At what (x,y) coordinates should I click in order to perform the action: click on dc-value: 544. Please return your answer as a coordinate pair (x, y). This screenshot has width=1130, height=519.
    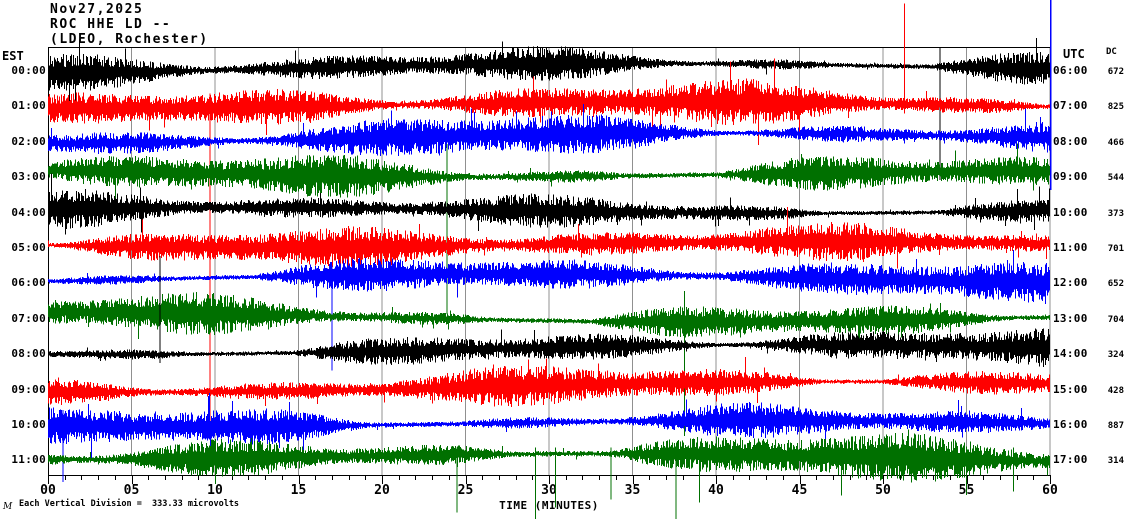
    Looking at the image, I should click on (1115, 178).